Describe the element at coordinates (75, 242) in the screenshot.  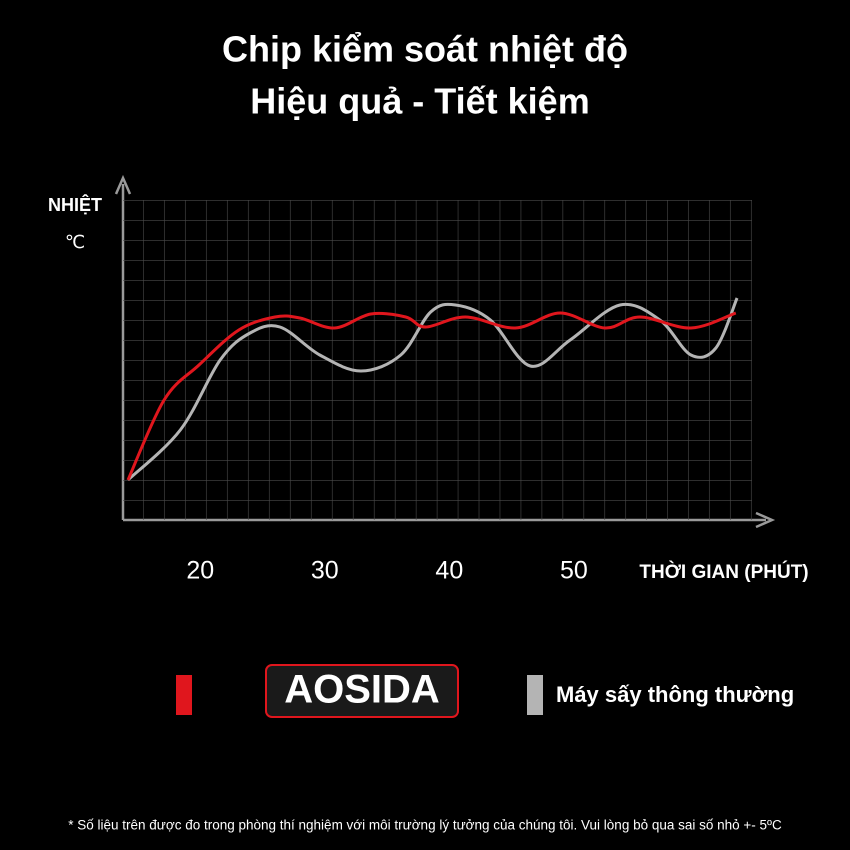
I see `y-axis-unit: ℃` at that location.